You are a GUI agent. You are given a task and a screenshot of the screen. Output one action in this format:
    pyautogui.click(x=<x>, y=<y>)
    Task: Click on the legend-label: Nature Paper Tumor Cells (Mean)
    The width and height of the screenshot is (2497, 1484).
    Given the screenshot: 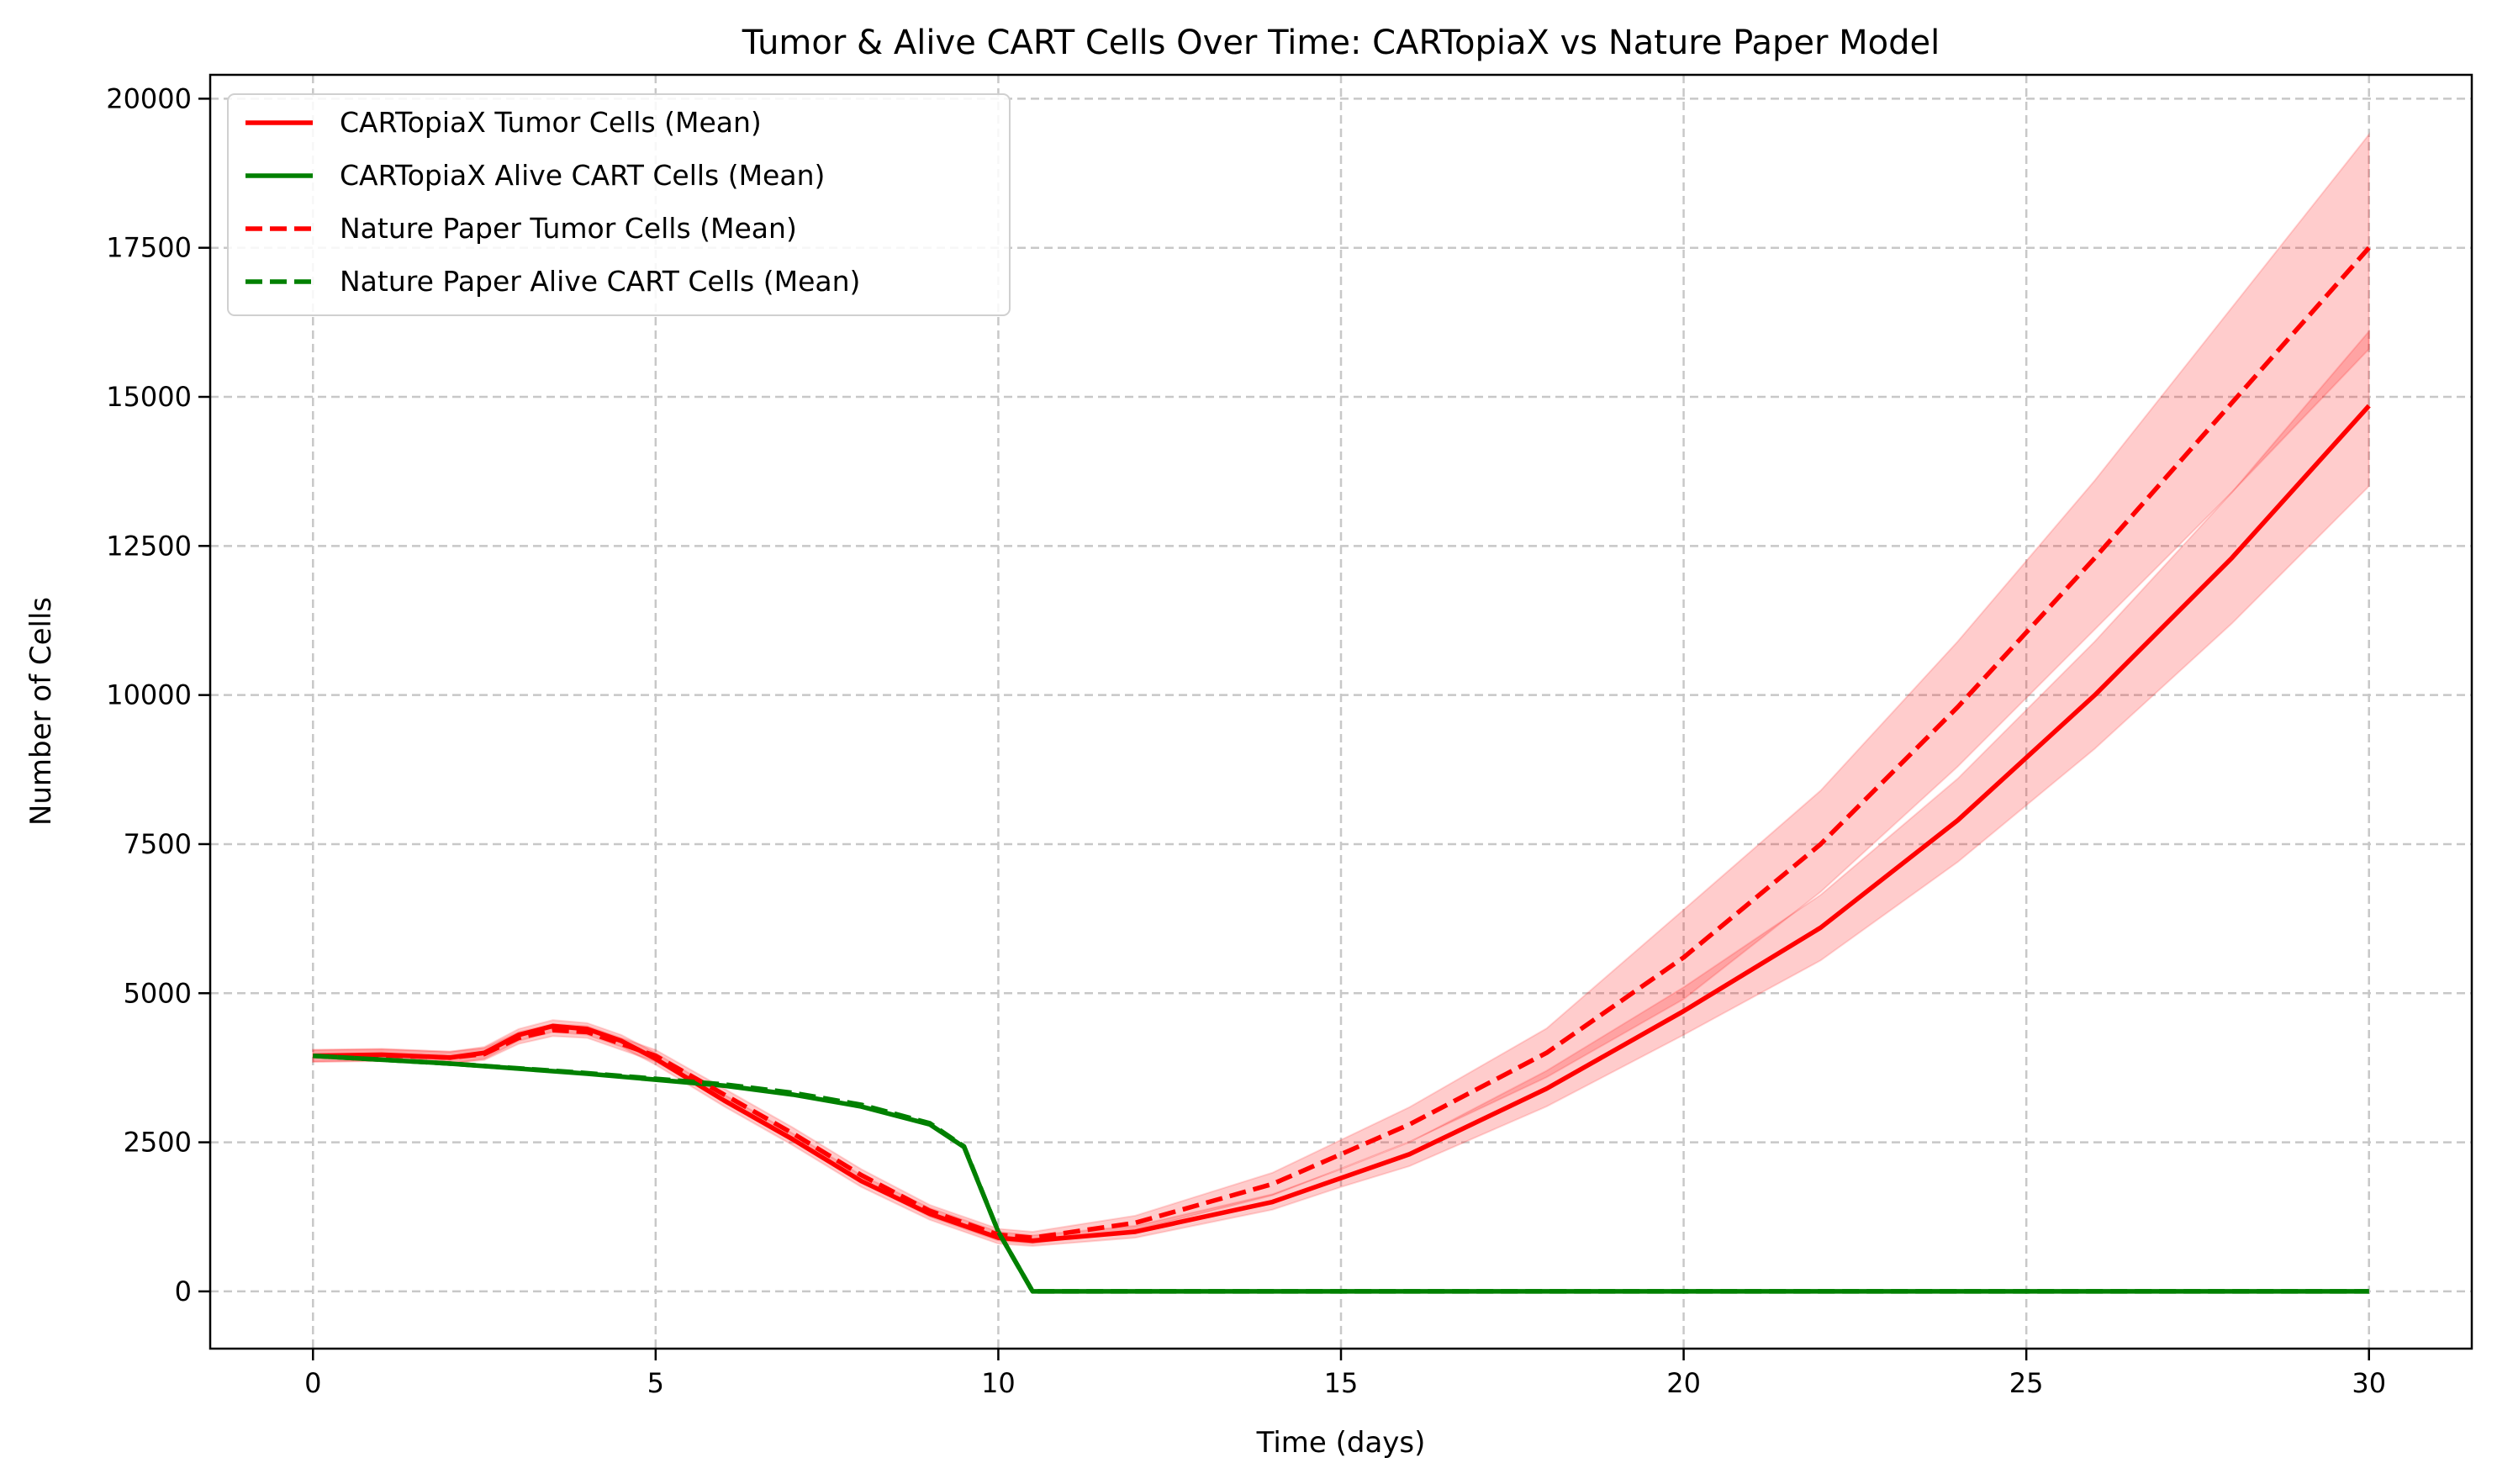 What is the action you would take?
    pyautogui.click(x=568, y=228)
    